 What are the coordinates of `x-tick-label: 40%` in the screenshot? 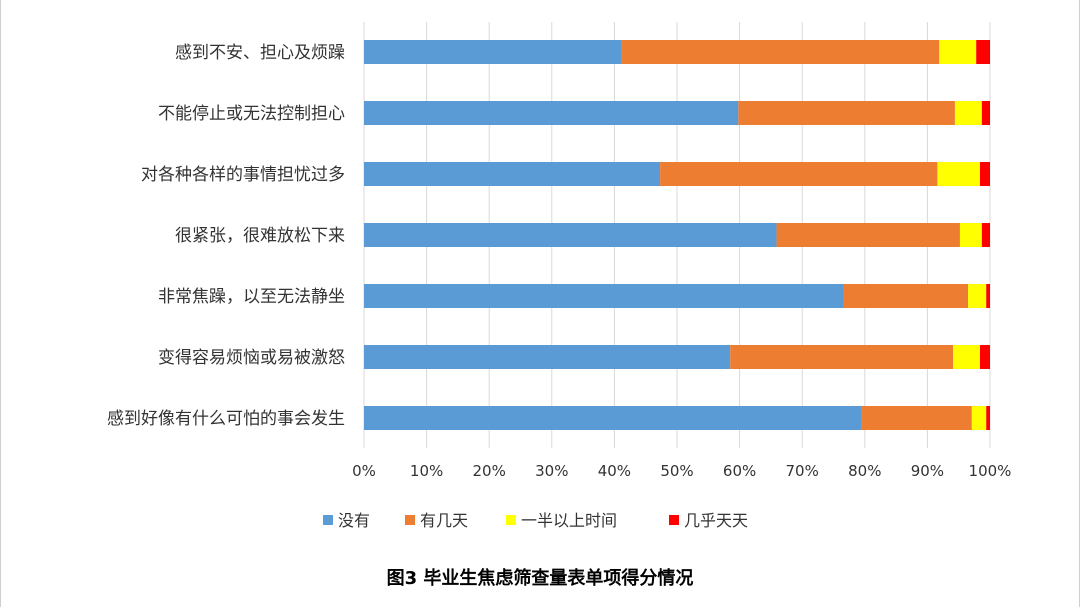 It's located at (614, 471).